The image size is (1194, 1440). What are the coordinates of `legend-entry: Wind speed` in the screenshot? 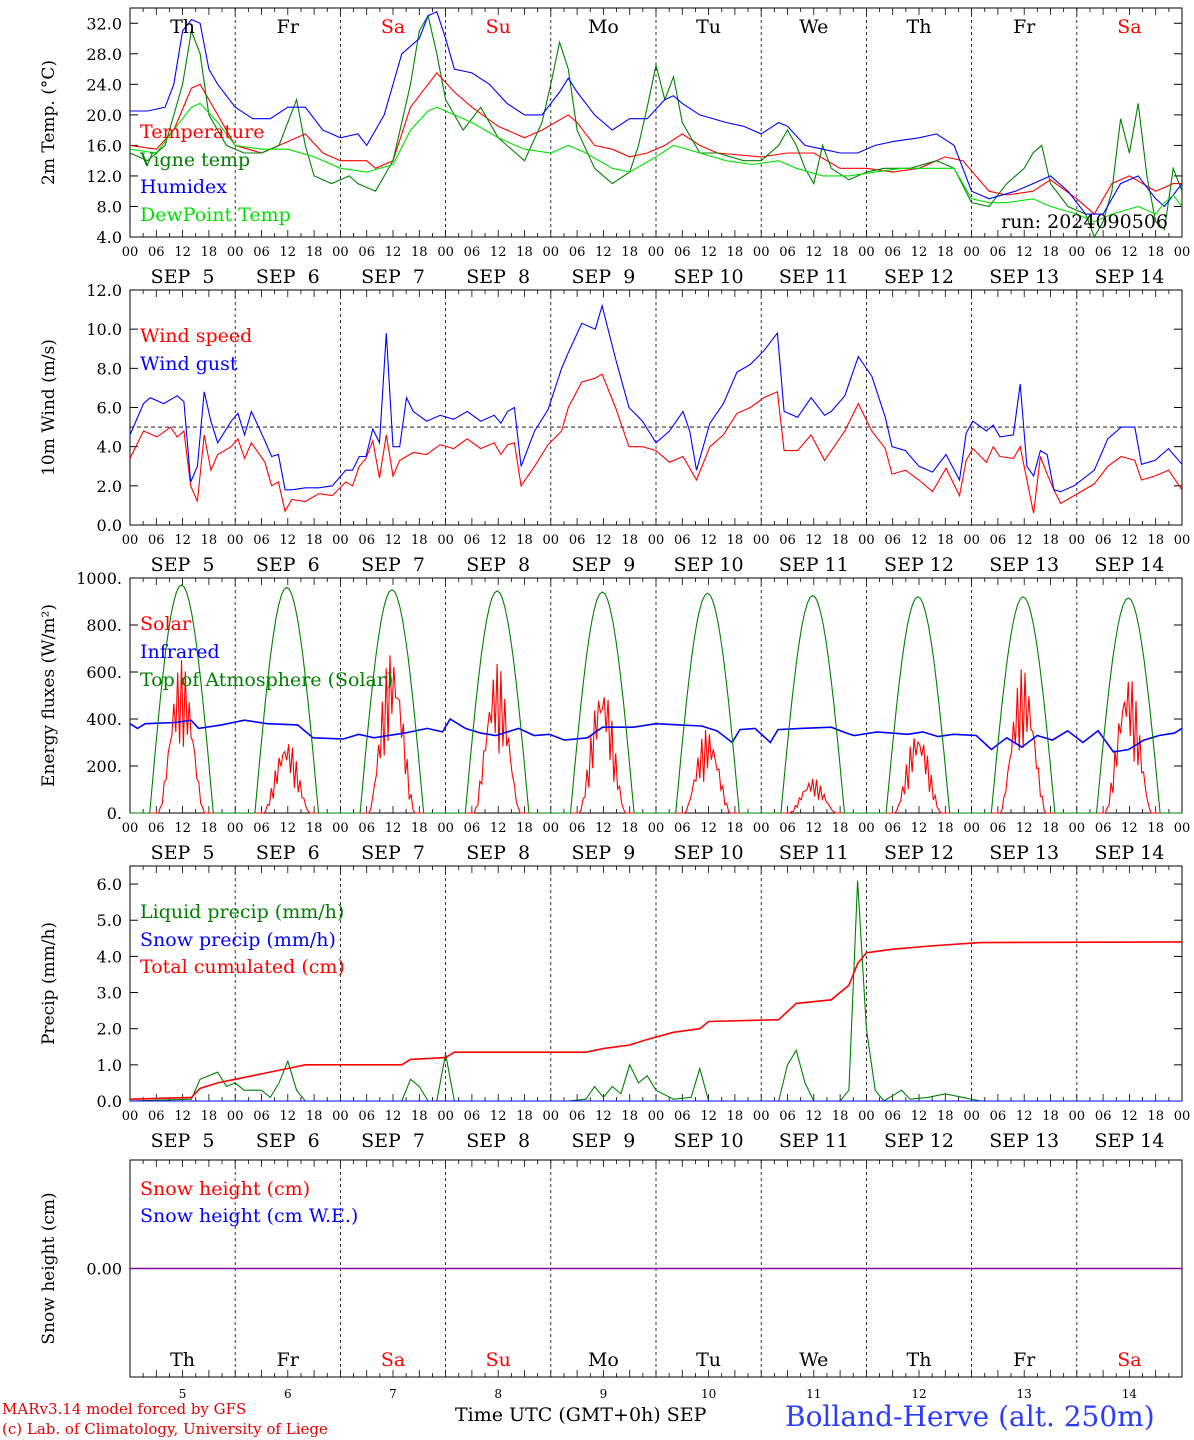 It's located at (196, 336).